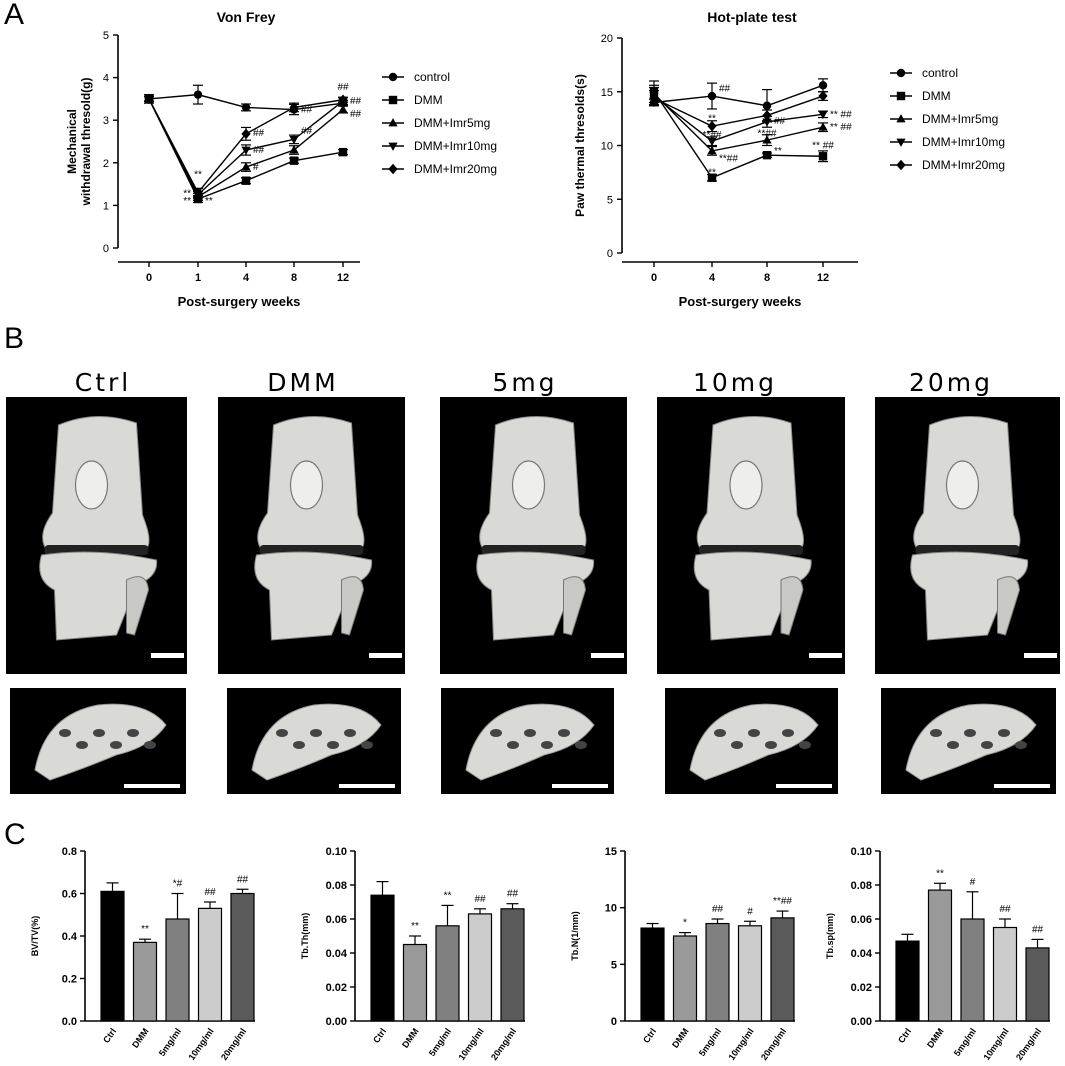 The image size is (1065, 1066). I want to click on y-tick-label: 0.6, so click(69, 895).